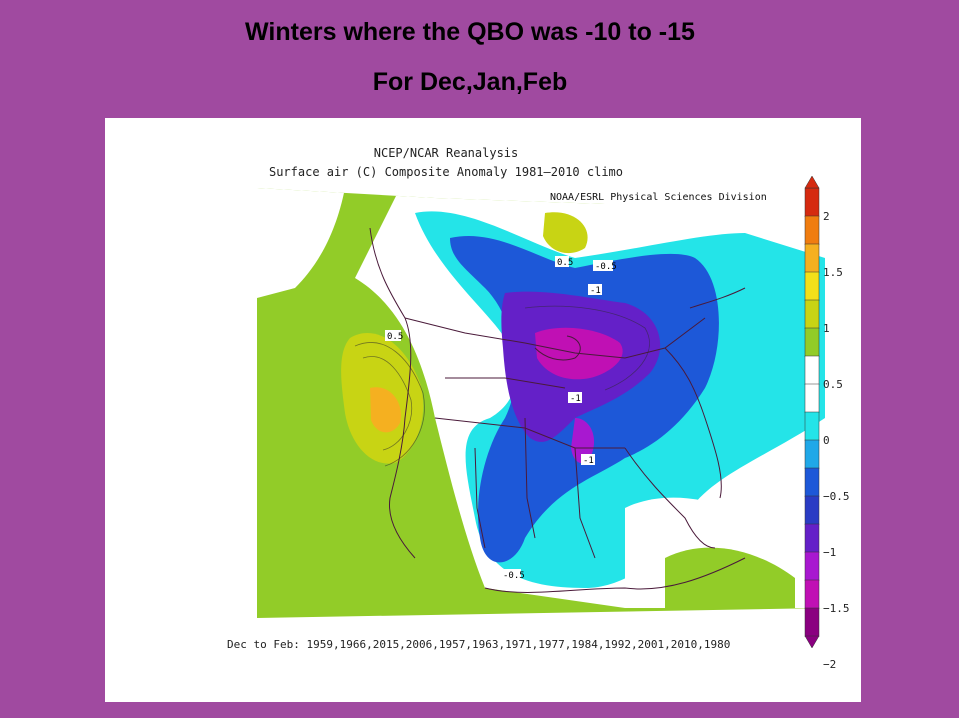  I want to click on colorbar-tick-label: 0.5, so click(833, 384).